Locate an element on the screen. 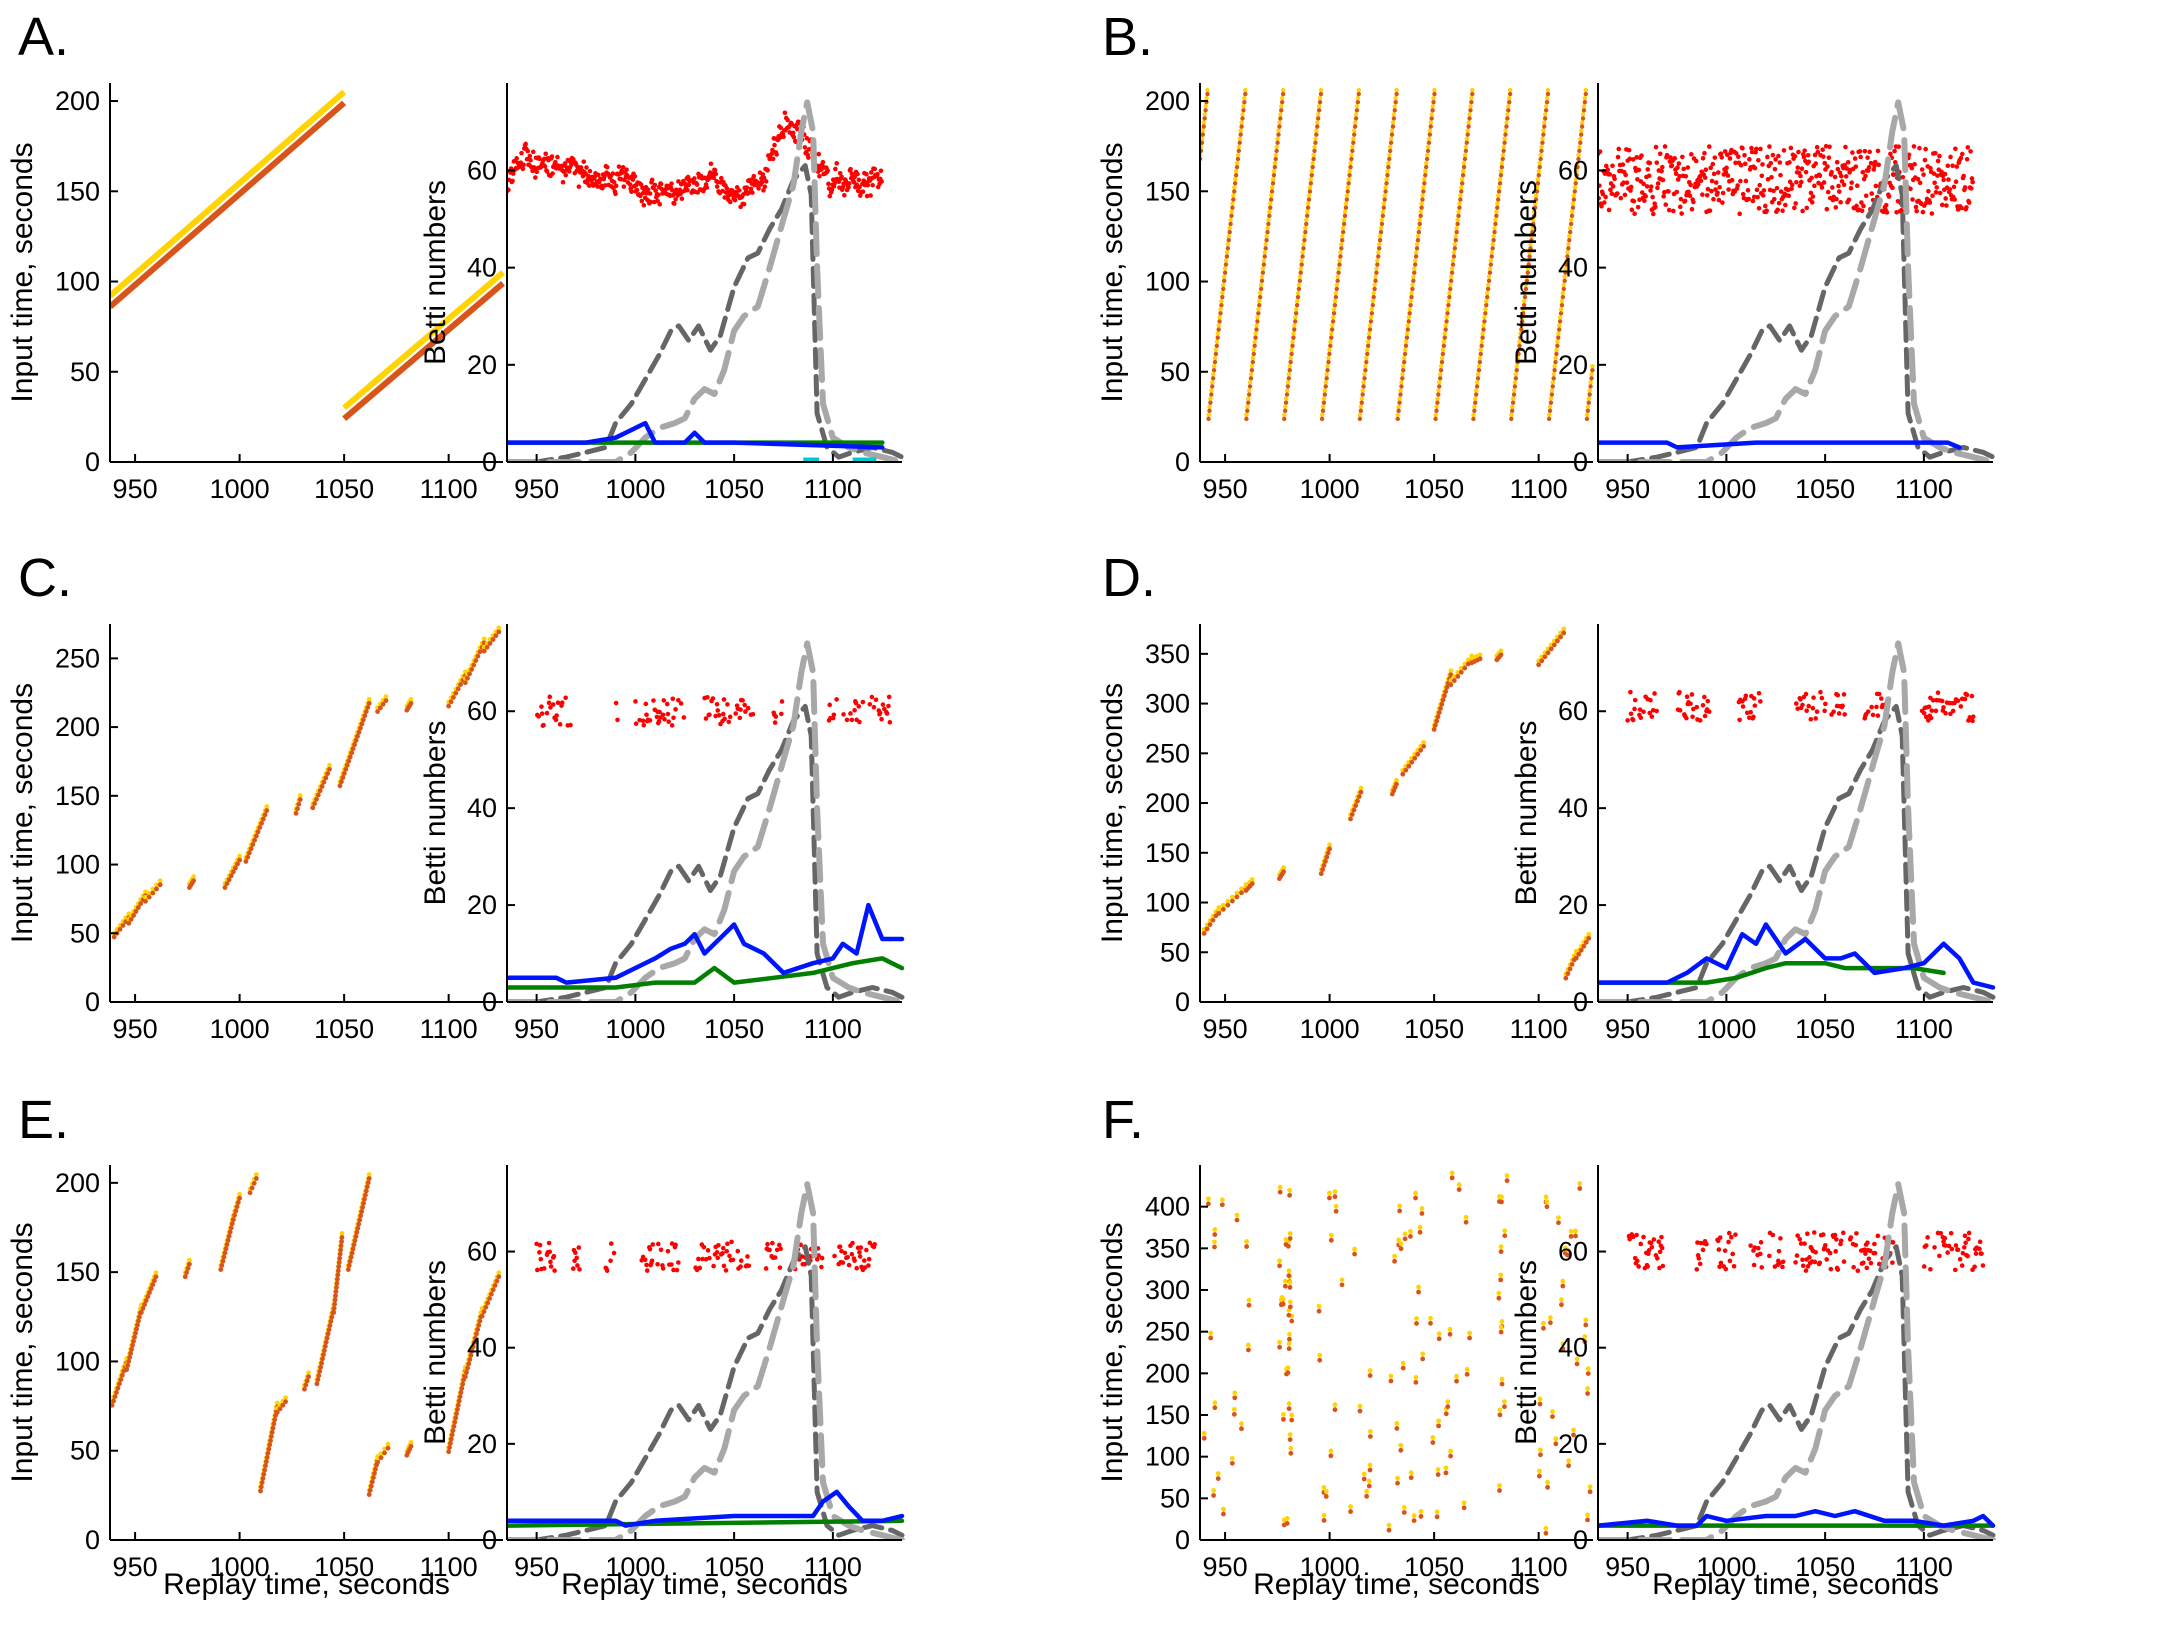 Image resolution: width=2176 pixels, height=1627 pixels. y-tick-label: 200 is located at coordinates (77, 727).